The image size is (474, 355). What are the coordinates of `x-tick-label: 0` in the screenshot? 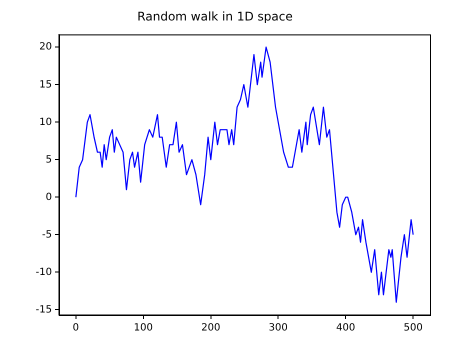 It's located at (76, 328).